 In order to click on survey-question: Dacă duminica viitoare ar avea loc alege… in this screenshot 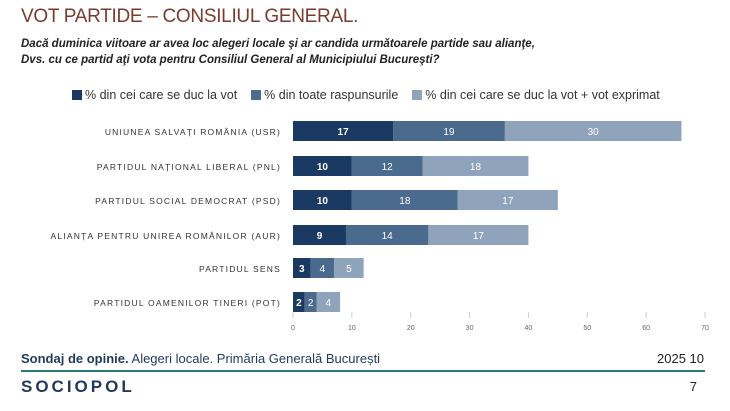, I will do `click(278, 52)`.